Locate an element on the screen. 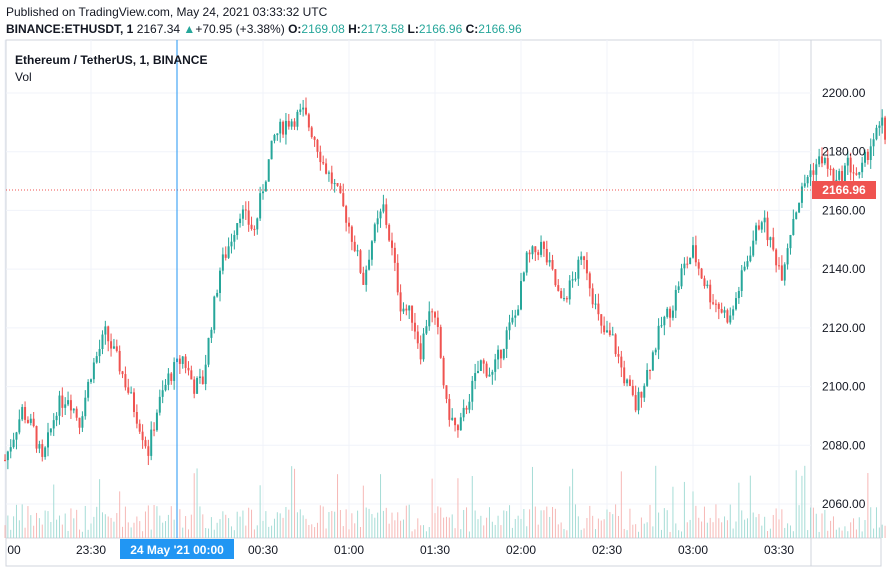  series-title: Ethereum / TetherUS, 1, BINANCE is located at coordinates (111, 60).